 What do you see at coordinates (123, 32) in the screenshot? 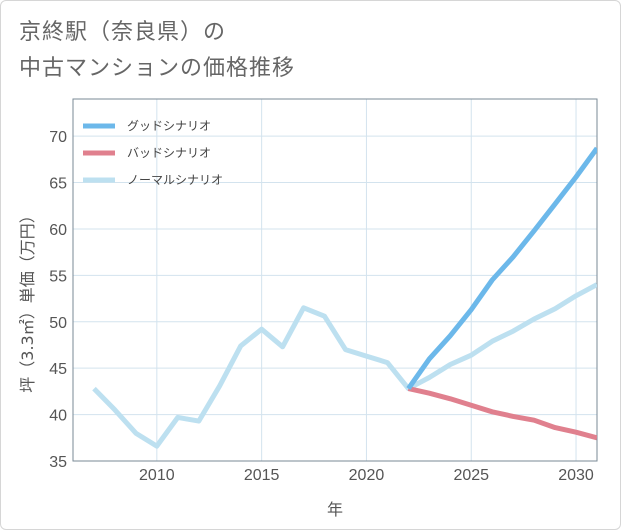
I see `chart-title-line1: 京終駅（奈良県）の` at bounding box center [123, 32].